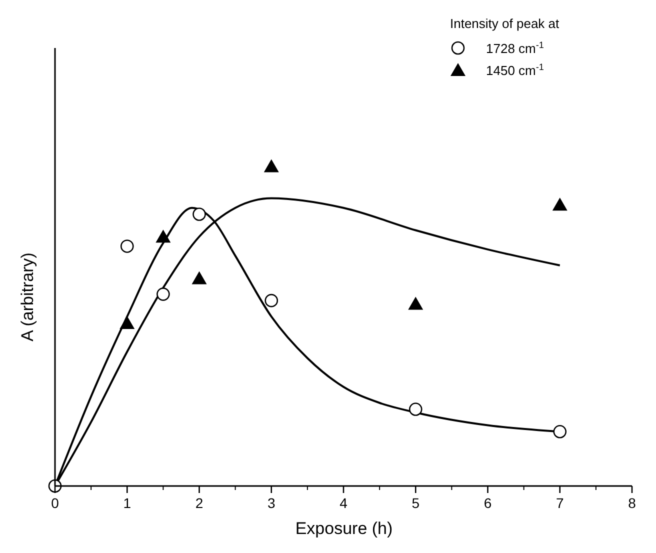  What do you see at coordinates (416, 503) in the screenshot?
I see `x-tick-label: 5` at bounding box center [416, 503].